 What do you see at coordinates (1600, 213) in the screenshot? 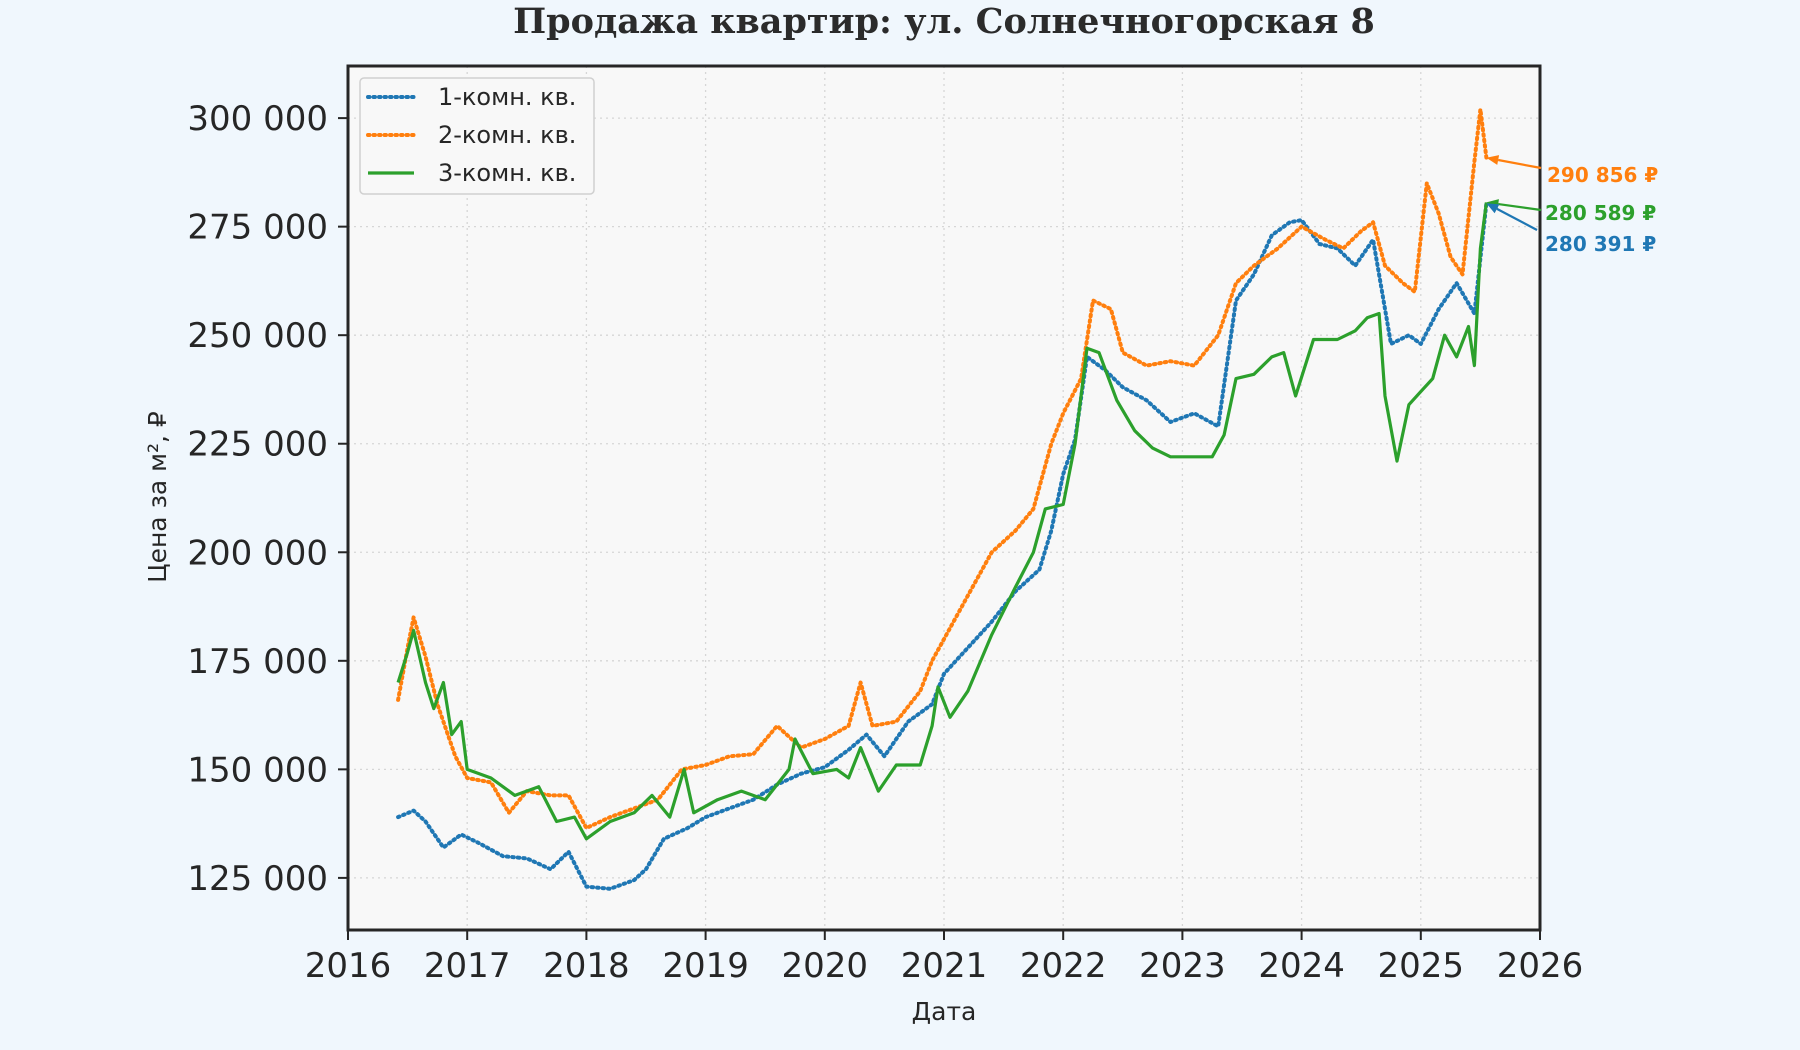
I see `annotation-label: 280 589 ₽` at bounding box center [1600, 213].